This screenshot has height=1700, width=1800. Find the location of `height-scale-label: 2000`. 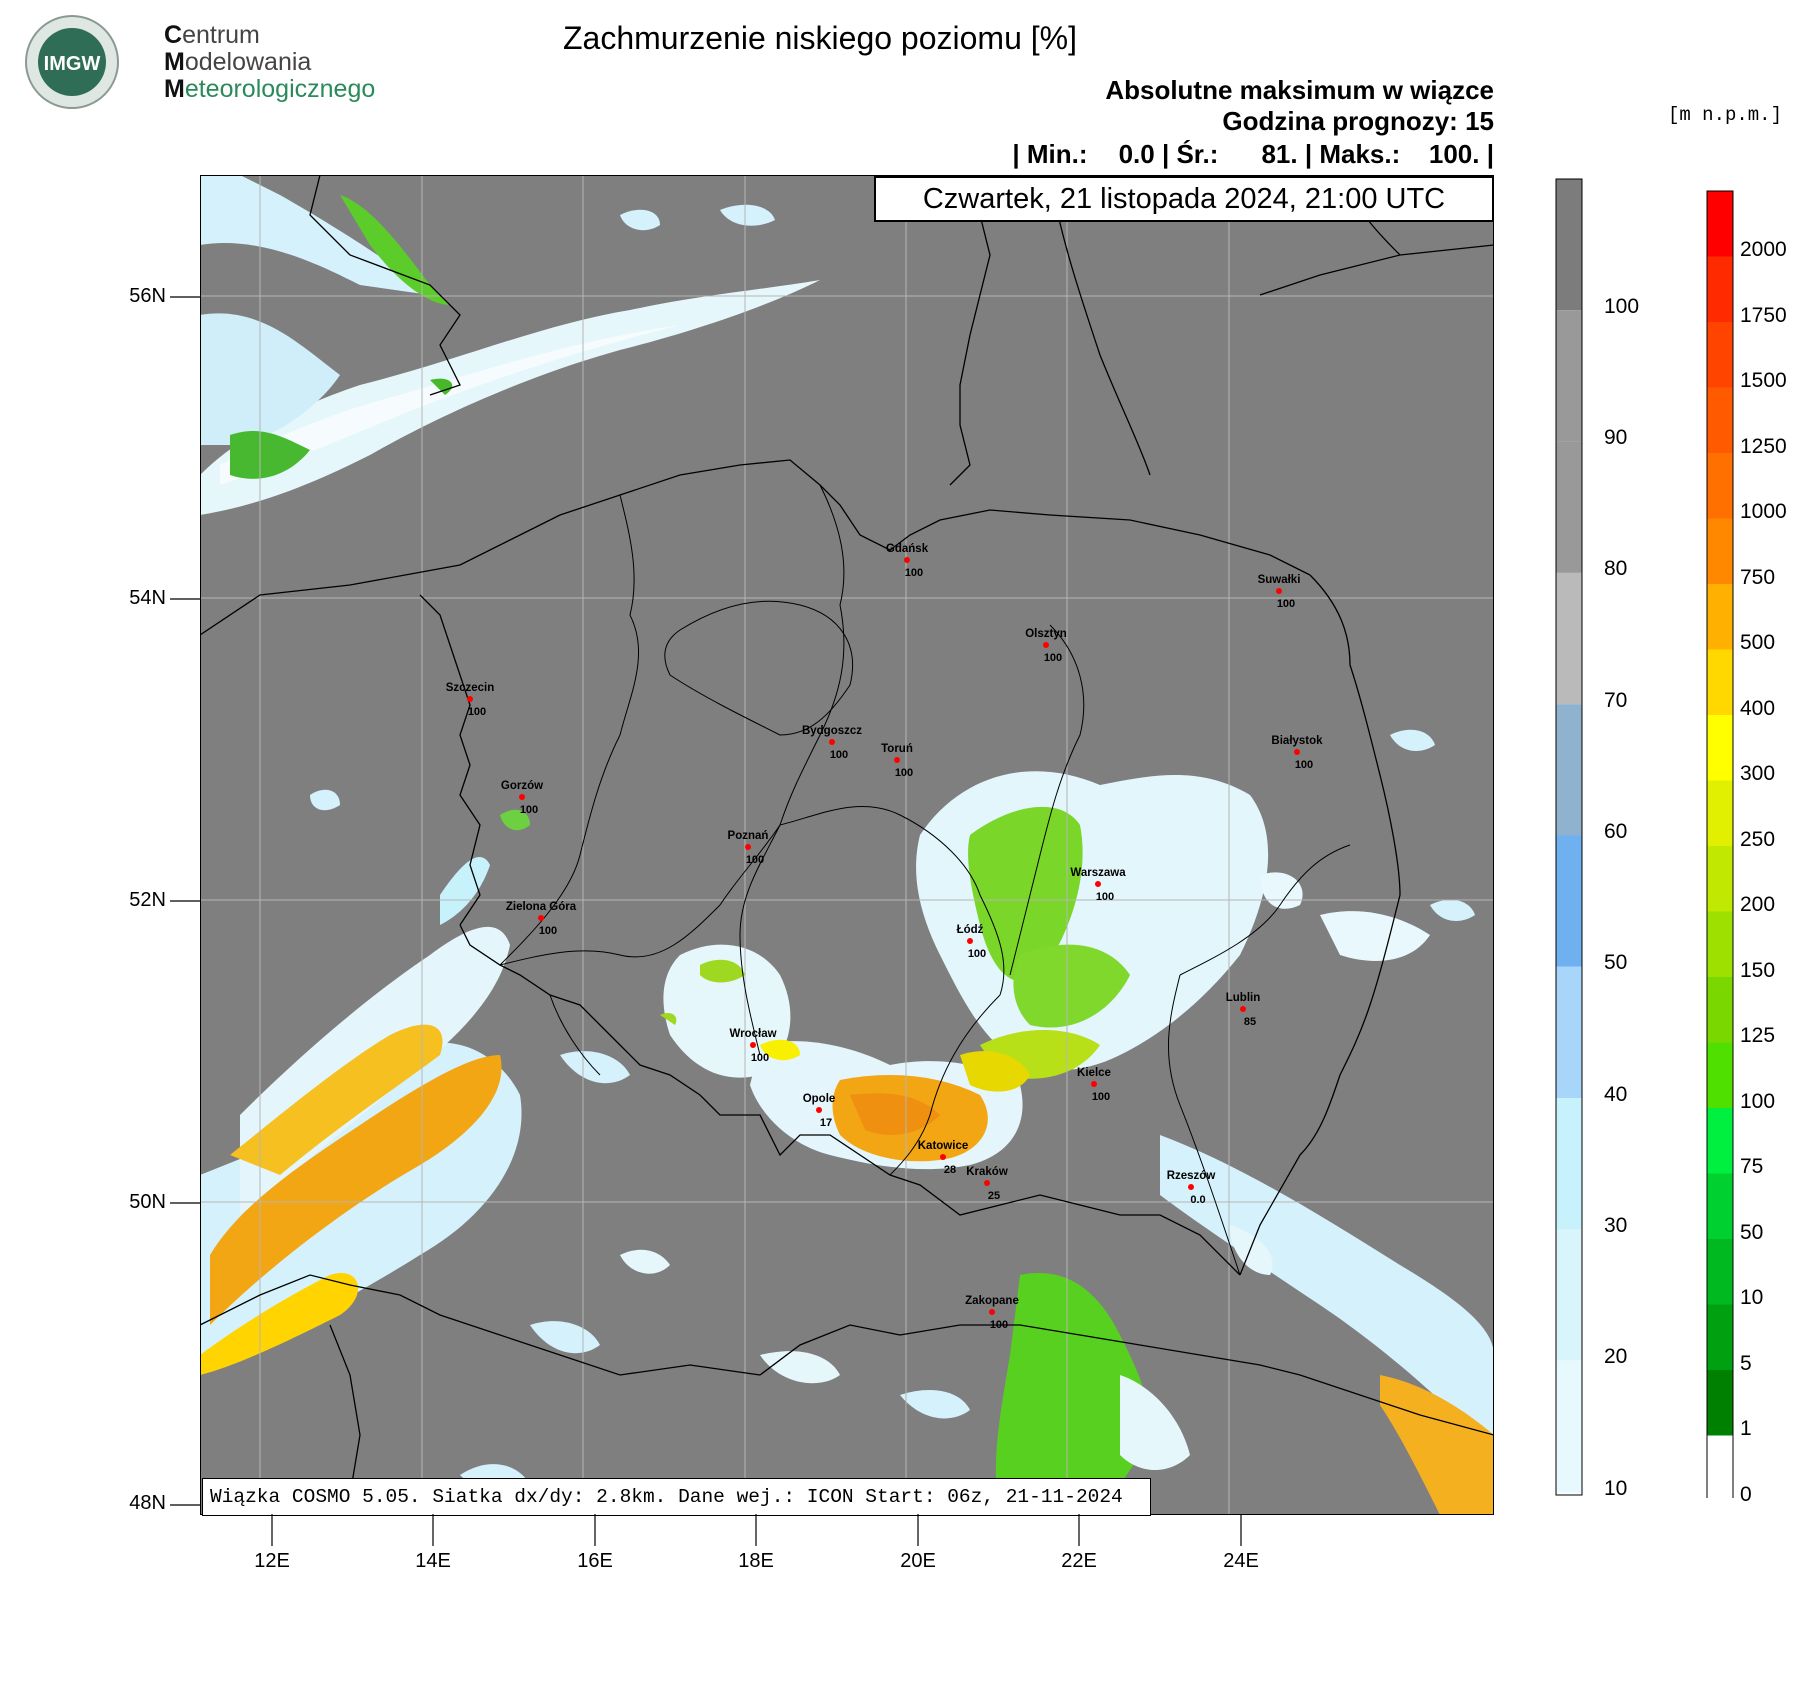

height-scale-label: 2000 is located at coordinates (1763, 249).